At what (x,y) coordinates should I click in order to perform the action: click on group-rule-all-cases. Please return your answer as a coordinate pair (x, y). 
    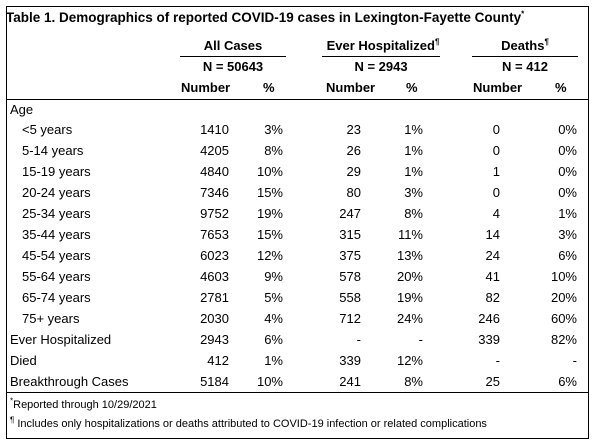
    Looking at the image, I should click on (233, 56).